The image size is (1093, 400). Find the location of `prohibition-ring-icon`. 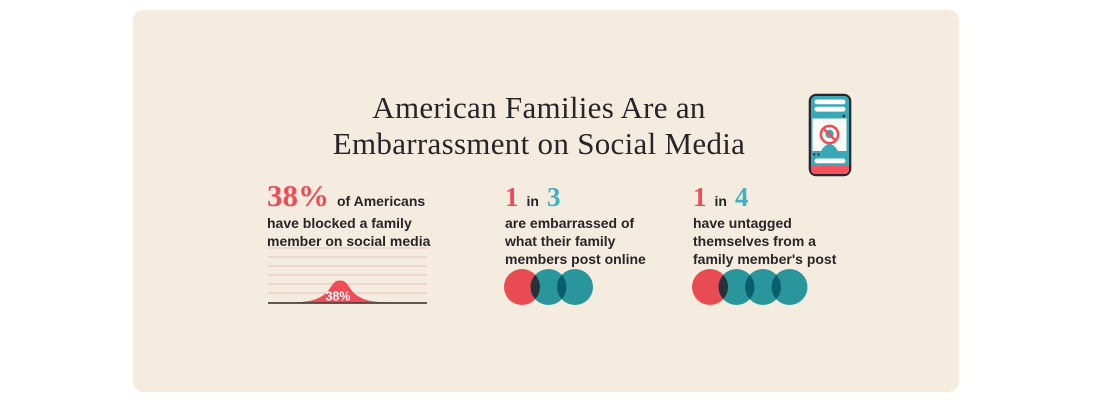

prohibition-ring-icon is located at coordinates (829, 134).